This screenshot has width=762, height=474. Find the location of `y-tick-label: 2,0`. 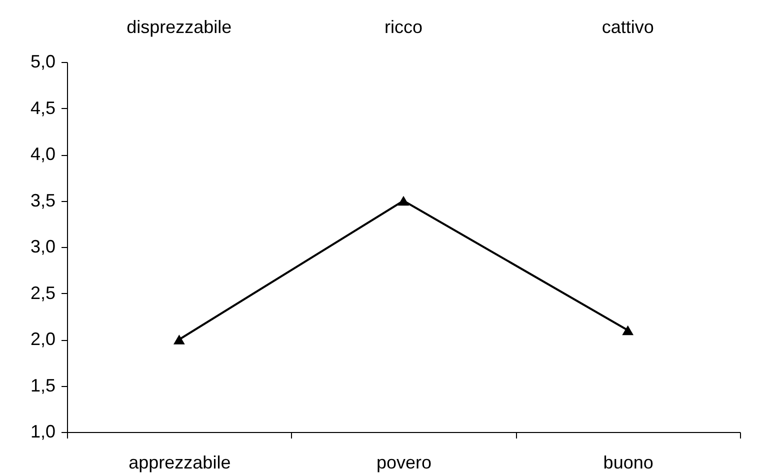

y-tick-label: 2,0 is located at coordinates (43, 339).